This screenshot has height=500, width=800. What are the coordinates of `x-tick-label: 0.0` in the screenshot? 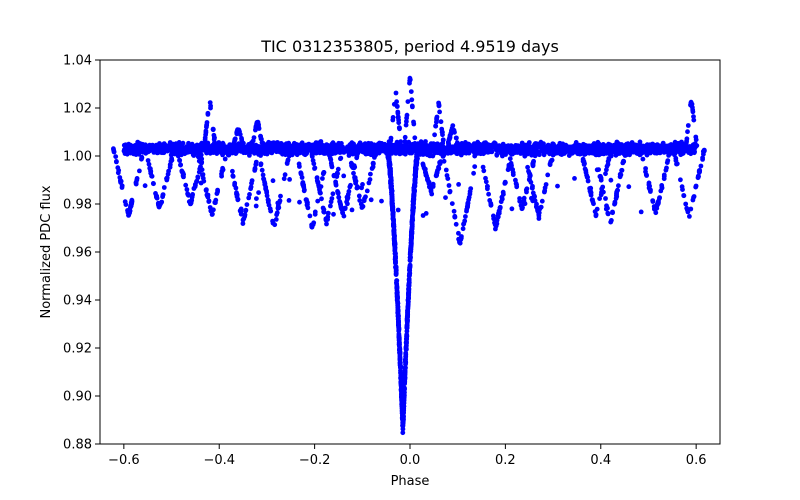 It's located at (410, 460).